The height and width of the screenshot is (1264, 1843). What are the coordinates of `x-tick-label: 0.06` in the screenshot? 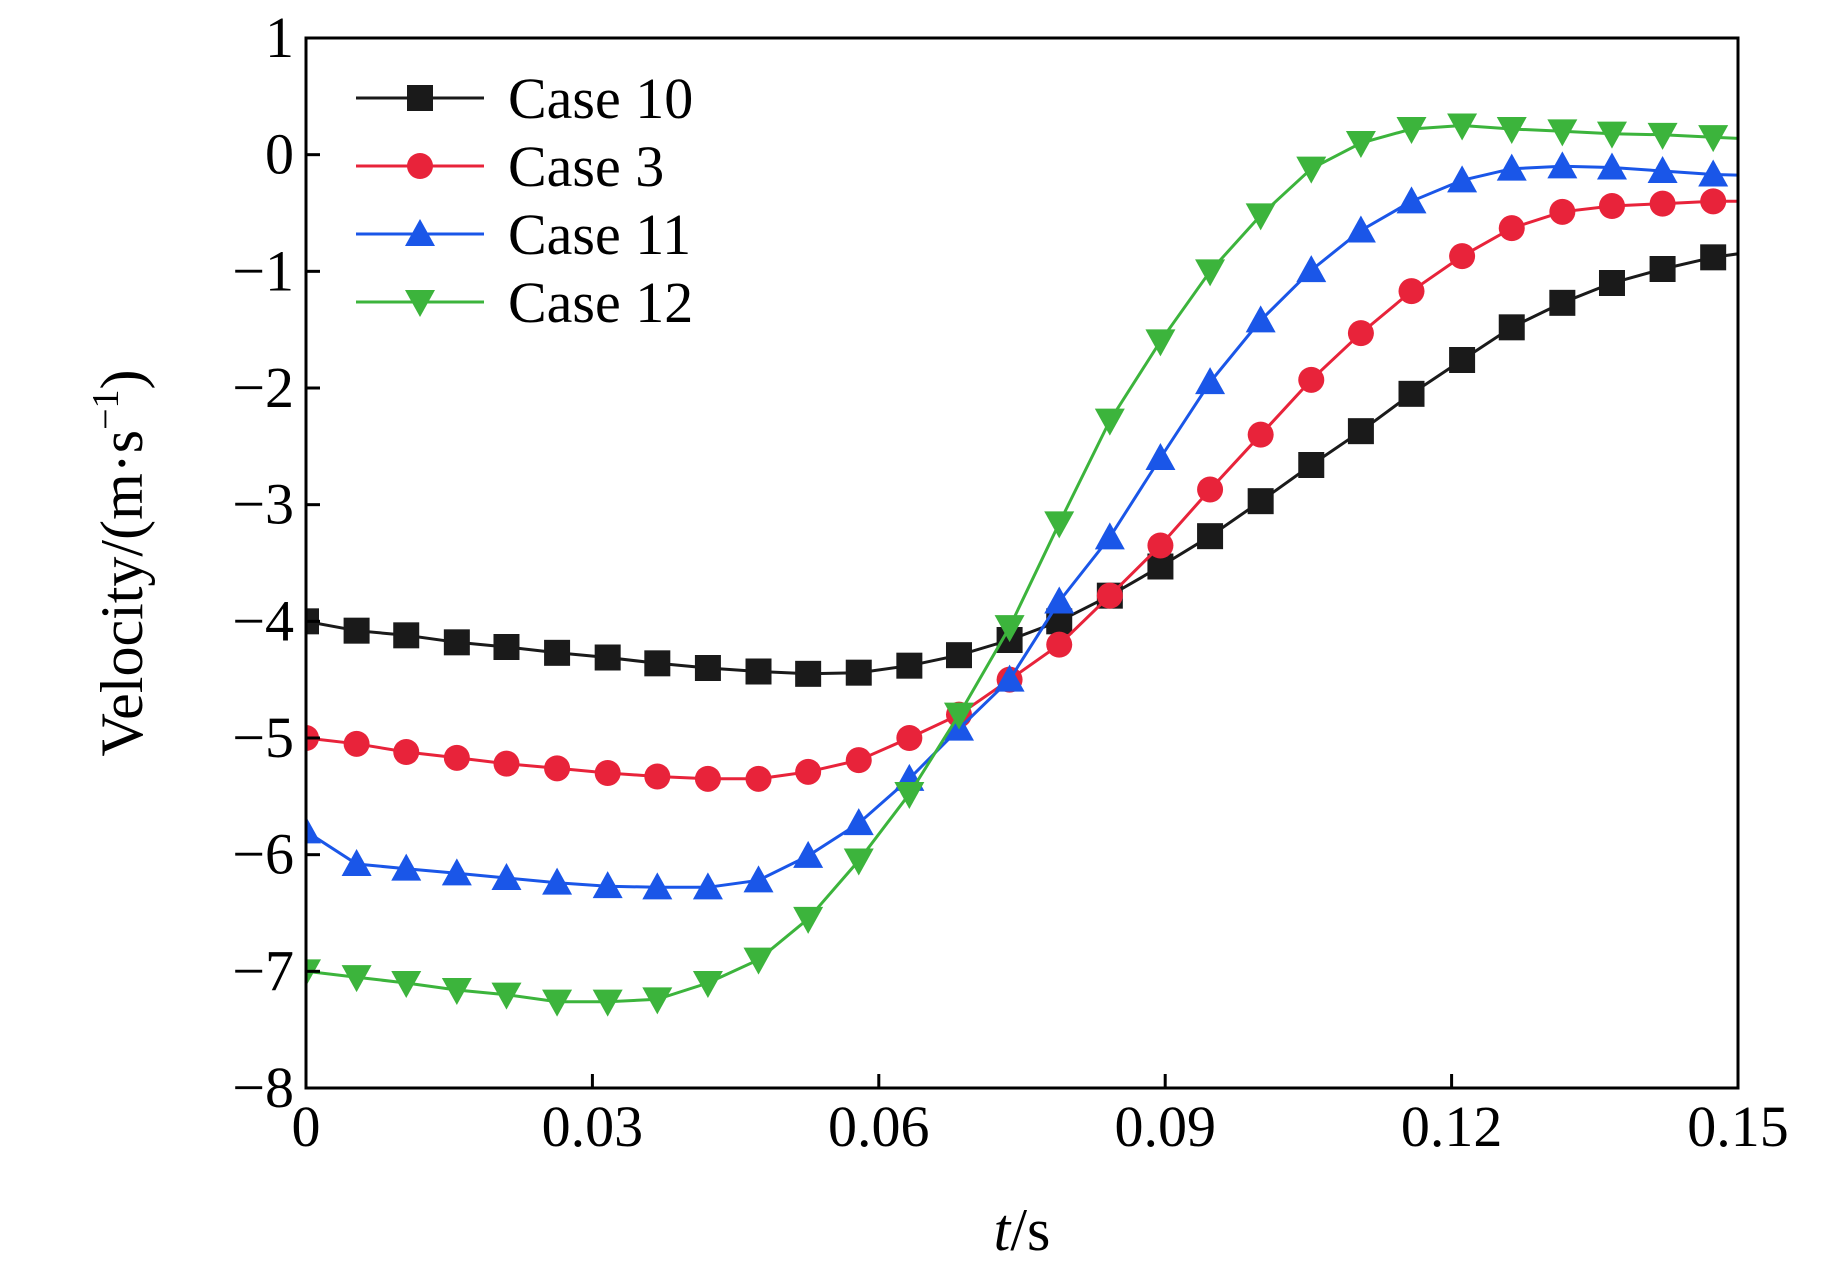 It's located at (879, 1126).